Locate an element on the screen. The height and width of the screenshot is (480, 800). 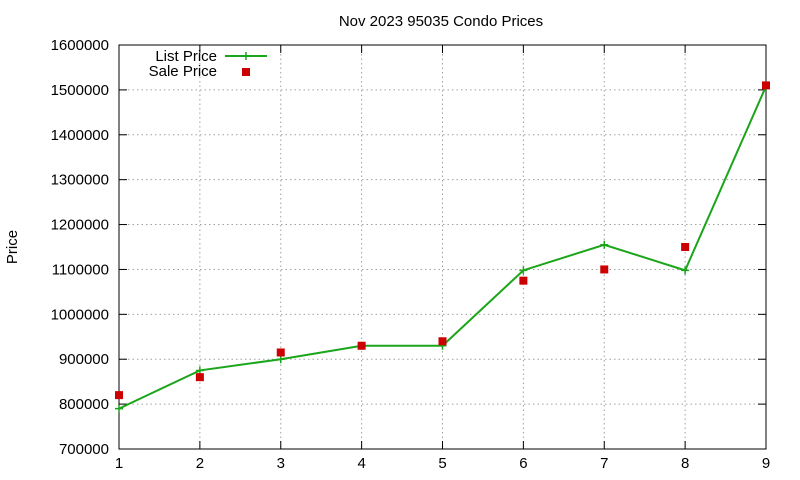
legend-label: Sale Price is located at coordinates (183, 71).